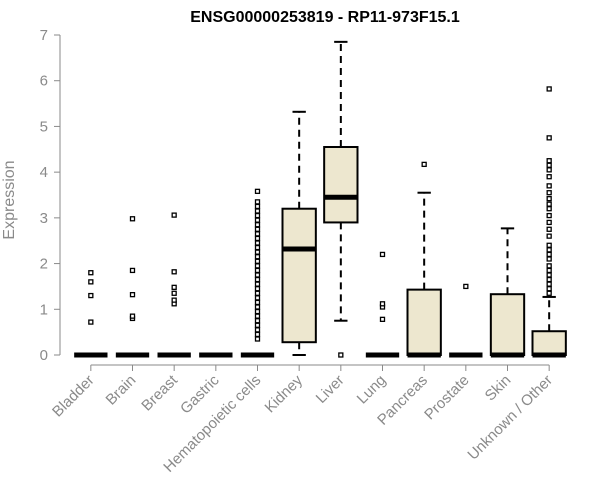  What do you see at coordinates (424, 259) in the screenshot?
I see `box-pancreas` at bounding box center [424, 259].